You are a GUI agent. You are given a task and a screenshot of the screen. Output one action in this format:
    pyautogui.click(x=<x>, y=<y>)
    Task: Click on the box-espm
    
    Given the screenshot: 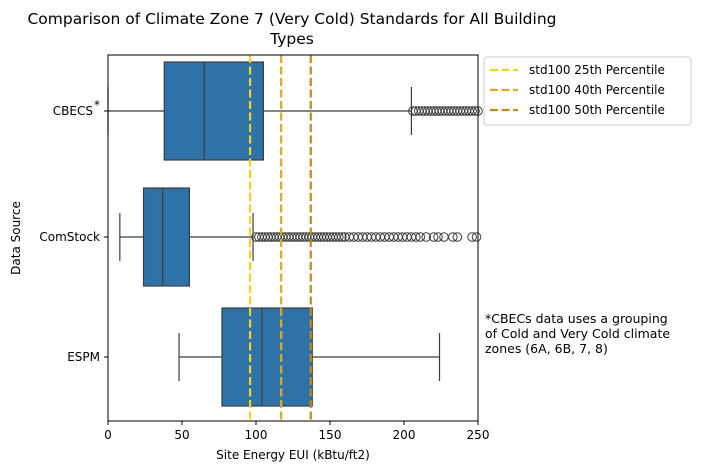 What is the action you would take?
    pyautogui.click(x=309, y=357)
    